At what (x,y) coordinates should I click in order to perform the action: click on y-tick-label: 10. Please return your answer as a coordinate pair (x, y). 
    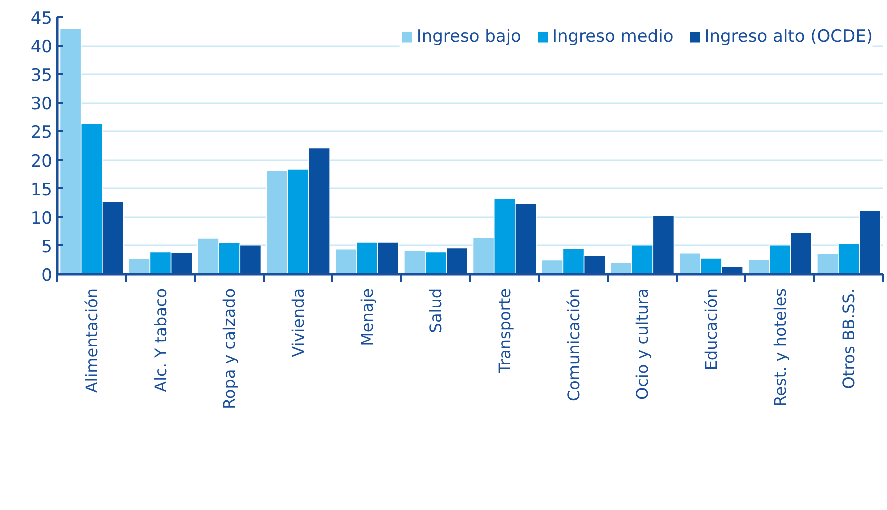
    Looking at the image, I should click on (41, 218).